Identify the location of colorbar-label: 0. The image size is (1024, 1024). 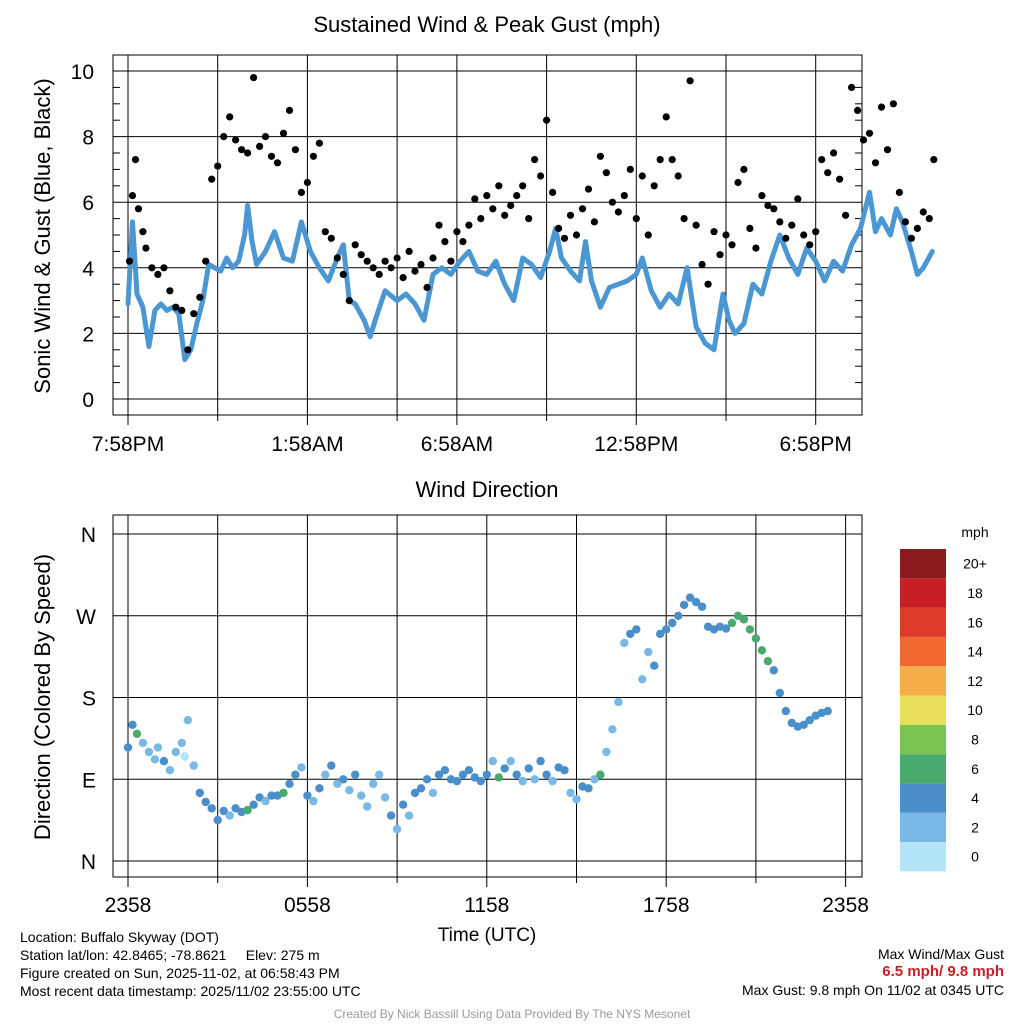
(975, 857).